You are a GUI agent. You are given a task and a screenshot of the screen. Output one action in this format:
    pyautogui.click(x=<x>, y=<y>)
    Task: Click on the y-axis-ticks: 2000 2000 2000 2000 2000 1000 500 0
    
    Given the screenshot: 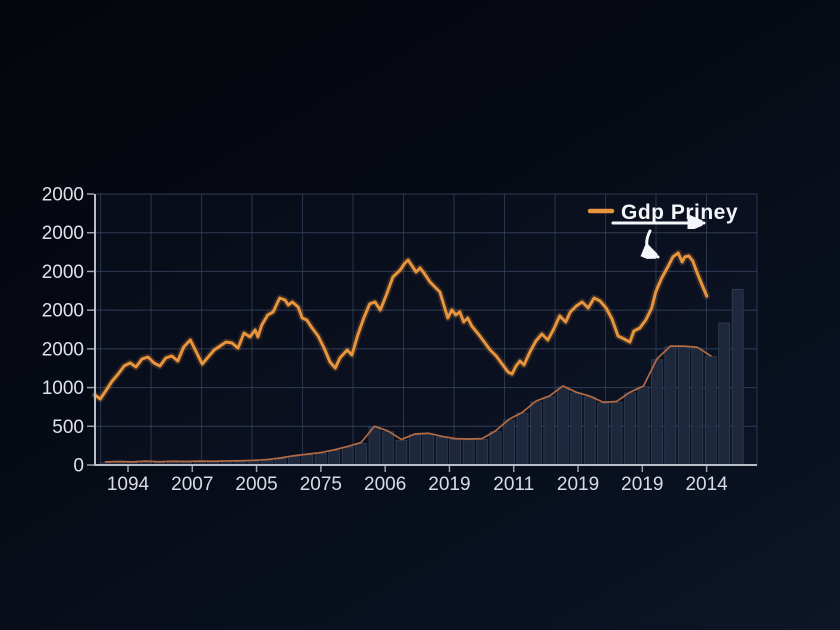 What is the action you would take?
    pyautogui.click(x=68, y=331)
    